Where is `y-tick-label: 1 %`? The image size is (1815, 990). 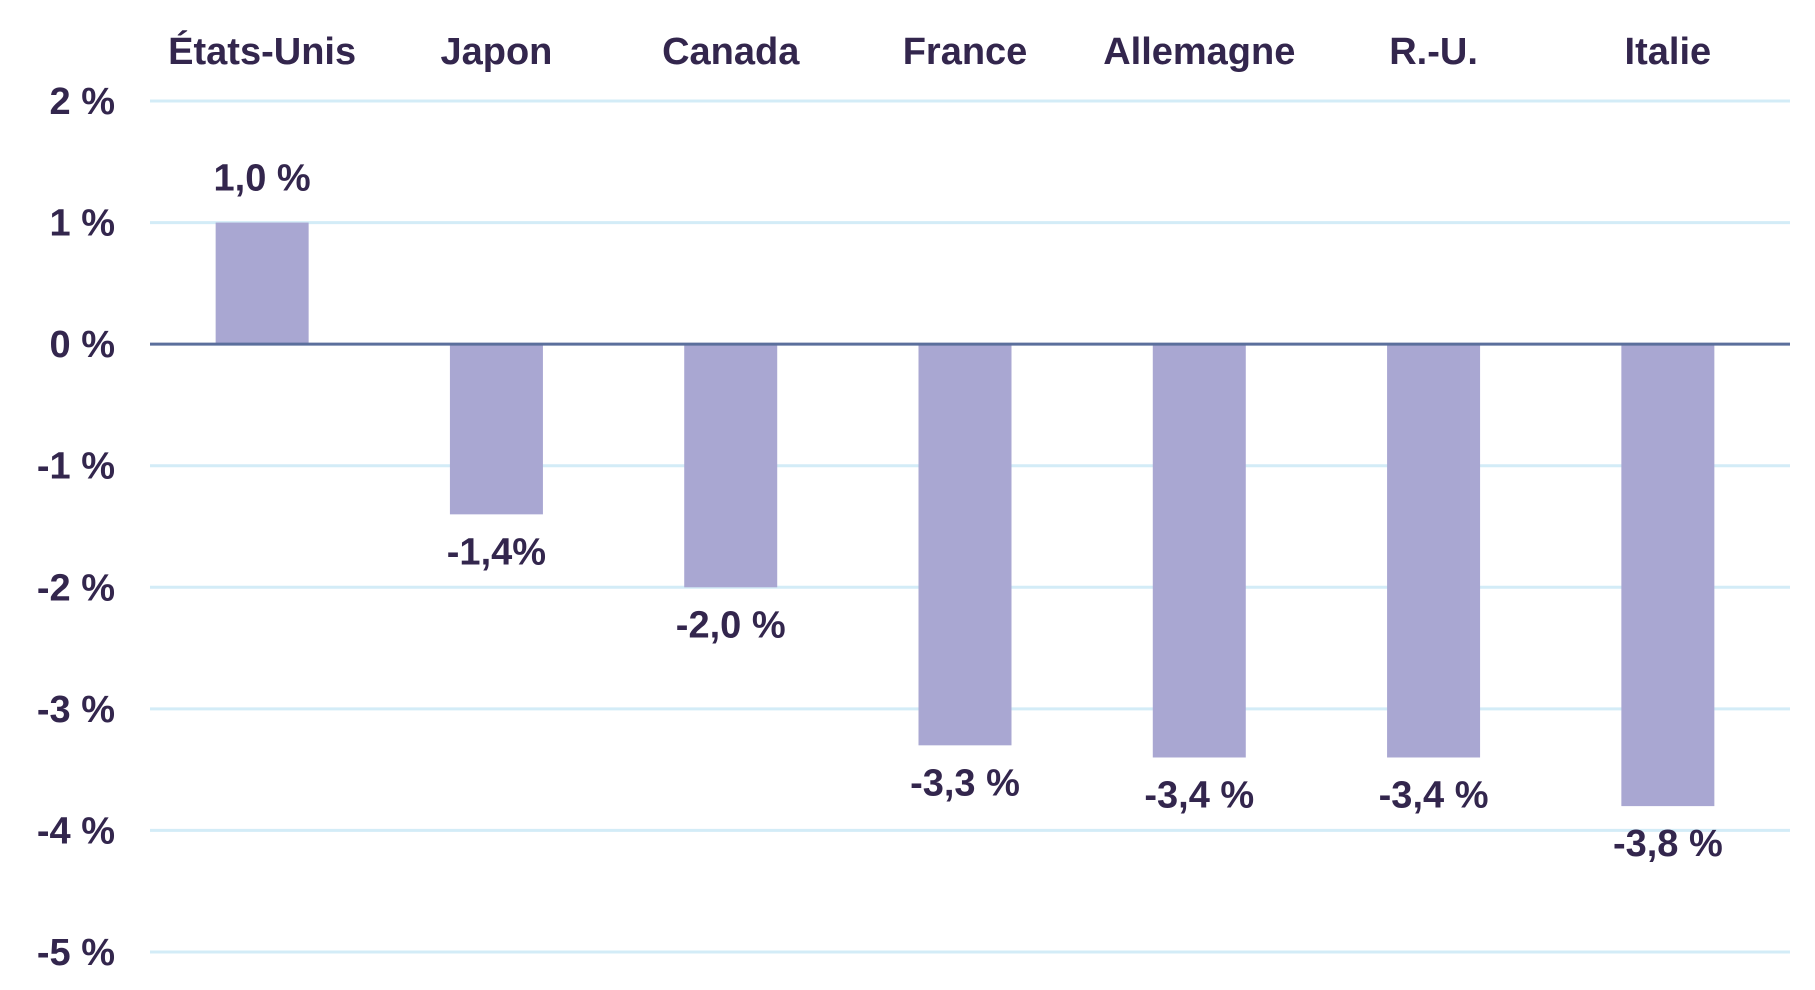 y-tick-label: 1 % is located at coordinates (82, 224).